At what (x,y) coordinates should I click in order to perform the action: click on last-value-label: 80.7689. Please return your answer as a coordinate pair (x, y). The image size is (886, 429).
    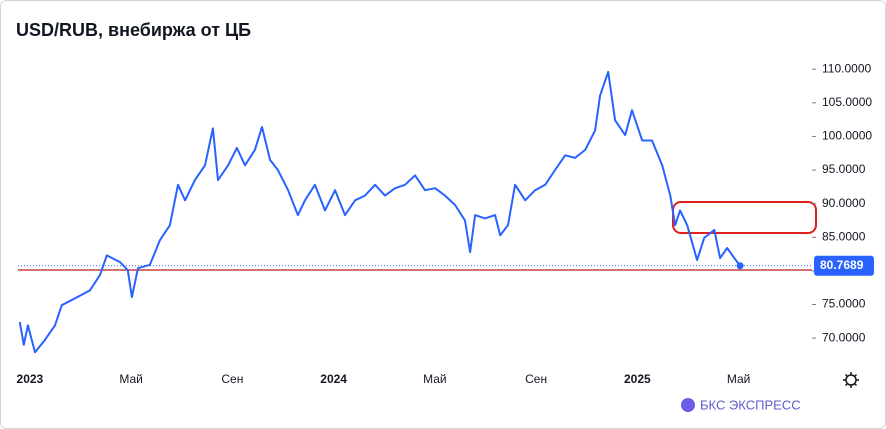
    Looking at the image, I should click on (842, 265).